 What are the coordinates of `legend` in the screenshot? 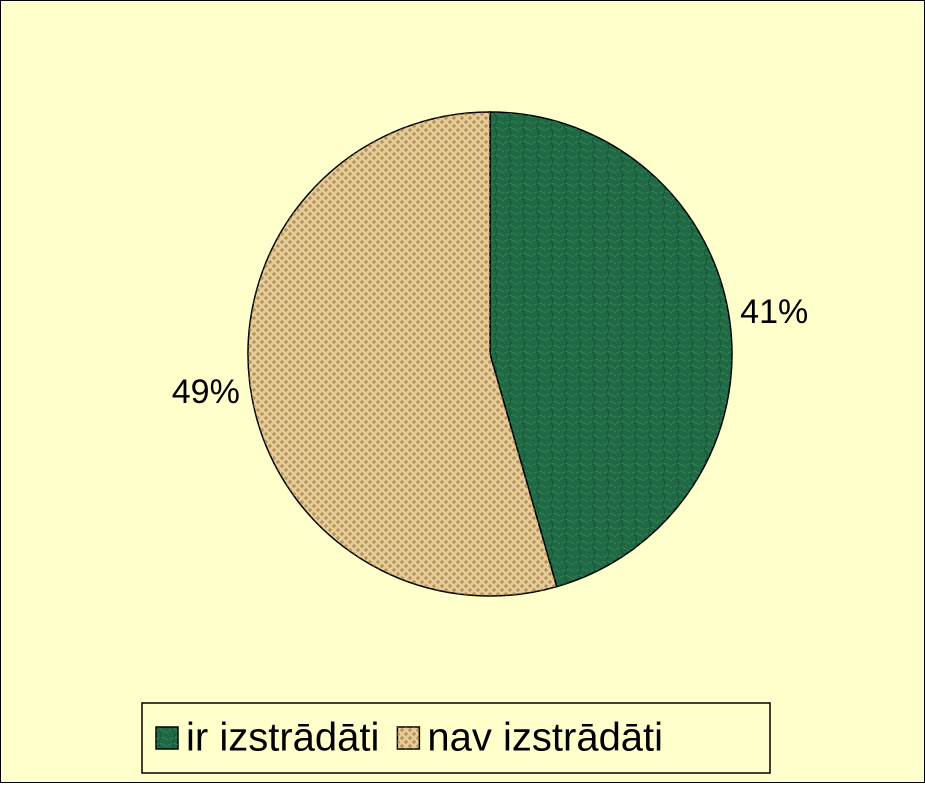 It's located at (456, 738).